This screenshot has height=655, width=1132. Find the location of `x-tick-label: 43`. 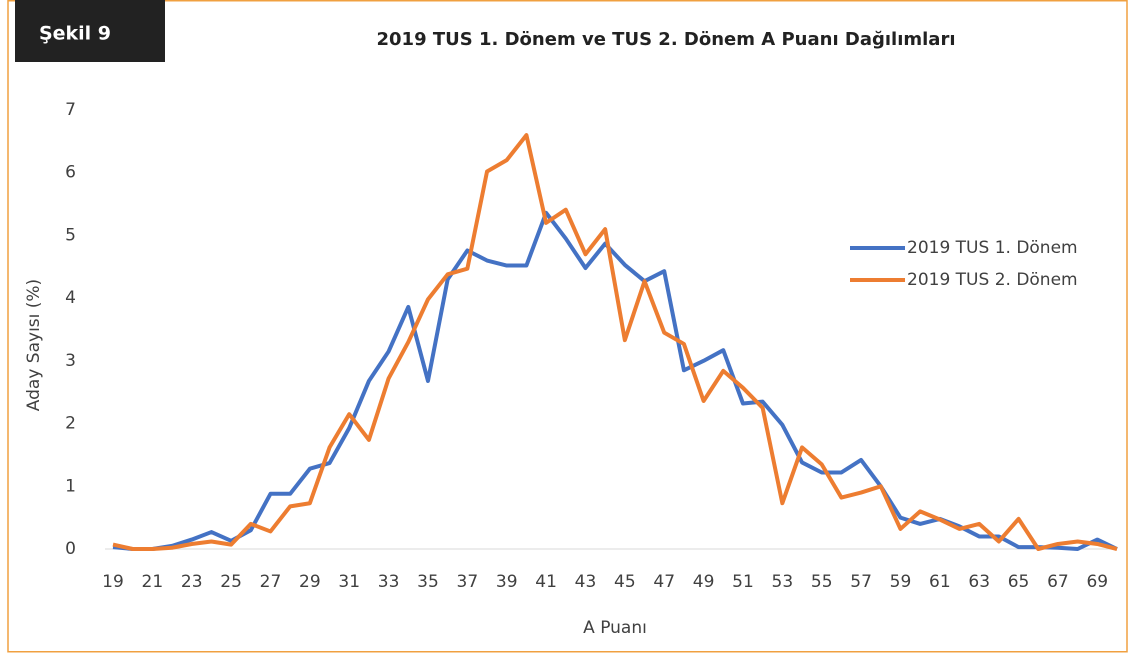

x-tick-label: 43 is located at coordinates (586, 582).